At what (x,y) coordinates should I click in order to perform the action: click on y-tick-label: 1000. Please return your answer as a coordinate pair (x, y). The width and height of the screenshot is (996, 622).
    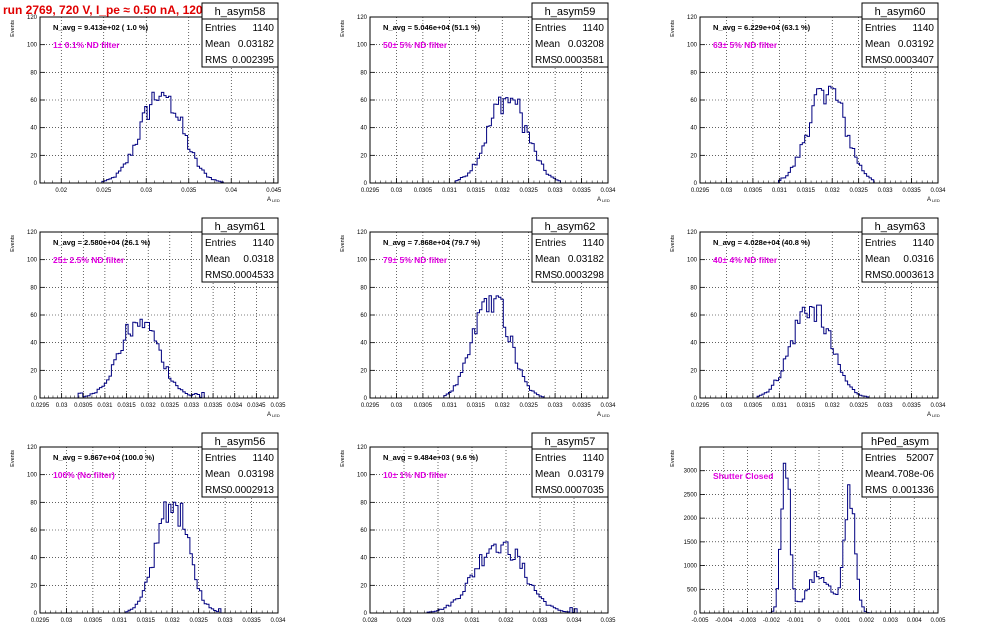
    Looking at the image, I should click on (691, 567).